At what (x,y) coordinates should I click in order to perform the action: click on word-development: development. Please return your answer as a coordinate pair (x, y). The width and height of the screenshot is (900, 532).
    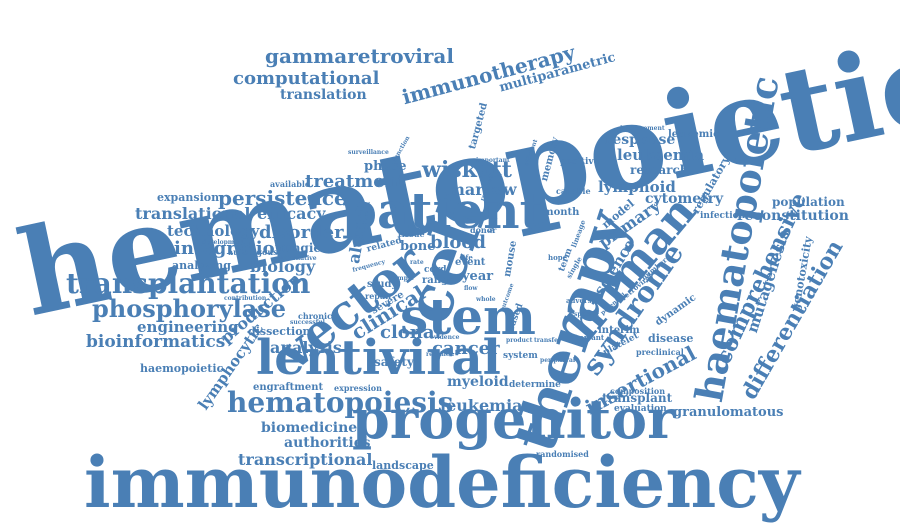
    Looking at the image, I should click on (224, 242).